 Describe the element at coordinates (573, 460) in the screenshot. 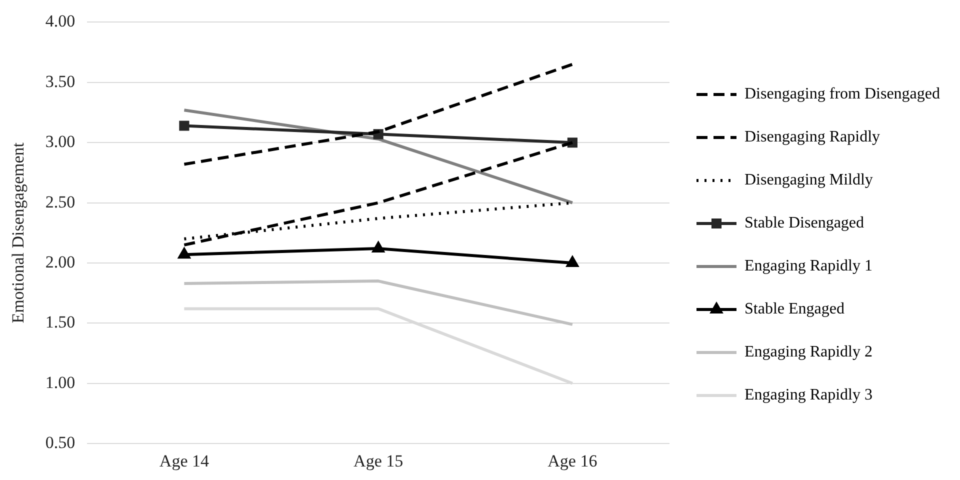

I see `x-tick-label: Age 16` at that location.